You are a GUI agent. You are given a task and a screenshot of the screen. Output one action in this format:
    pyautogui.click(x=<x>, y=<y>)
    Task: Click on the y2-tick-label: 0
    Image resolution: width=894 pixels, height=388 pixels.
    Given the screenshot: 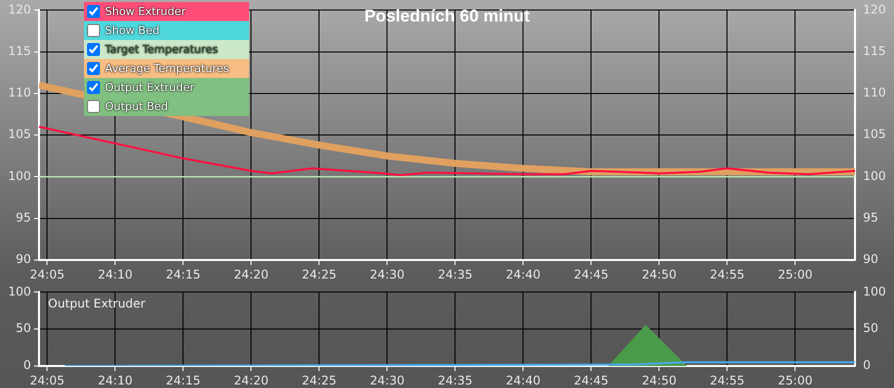 What is the action you would take?
    pyautogui.click(x=867, y=365)
    